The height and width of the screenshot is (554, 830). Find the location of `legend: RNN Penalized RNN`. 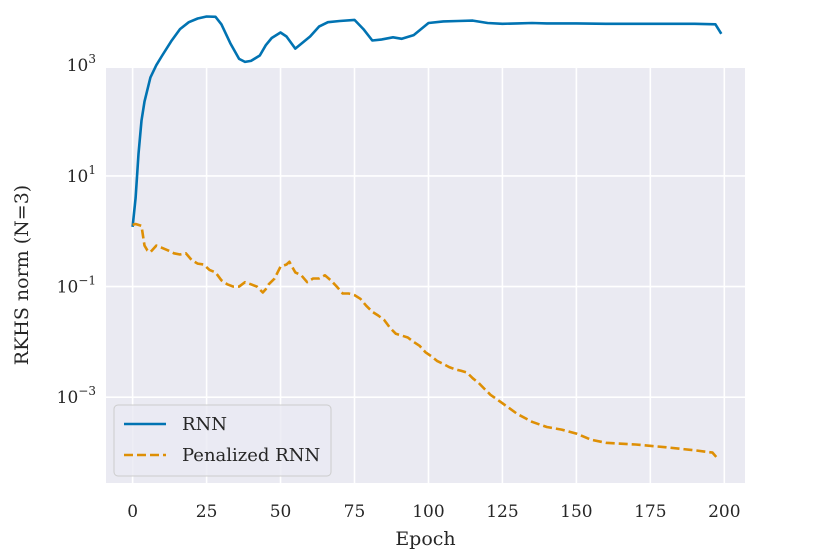

legend: RNN Penalized RNN is located at coordinates (222, 440).